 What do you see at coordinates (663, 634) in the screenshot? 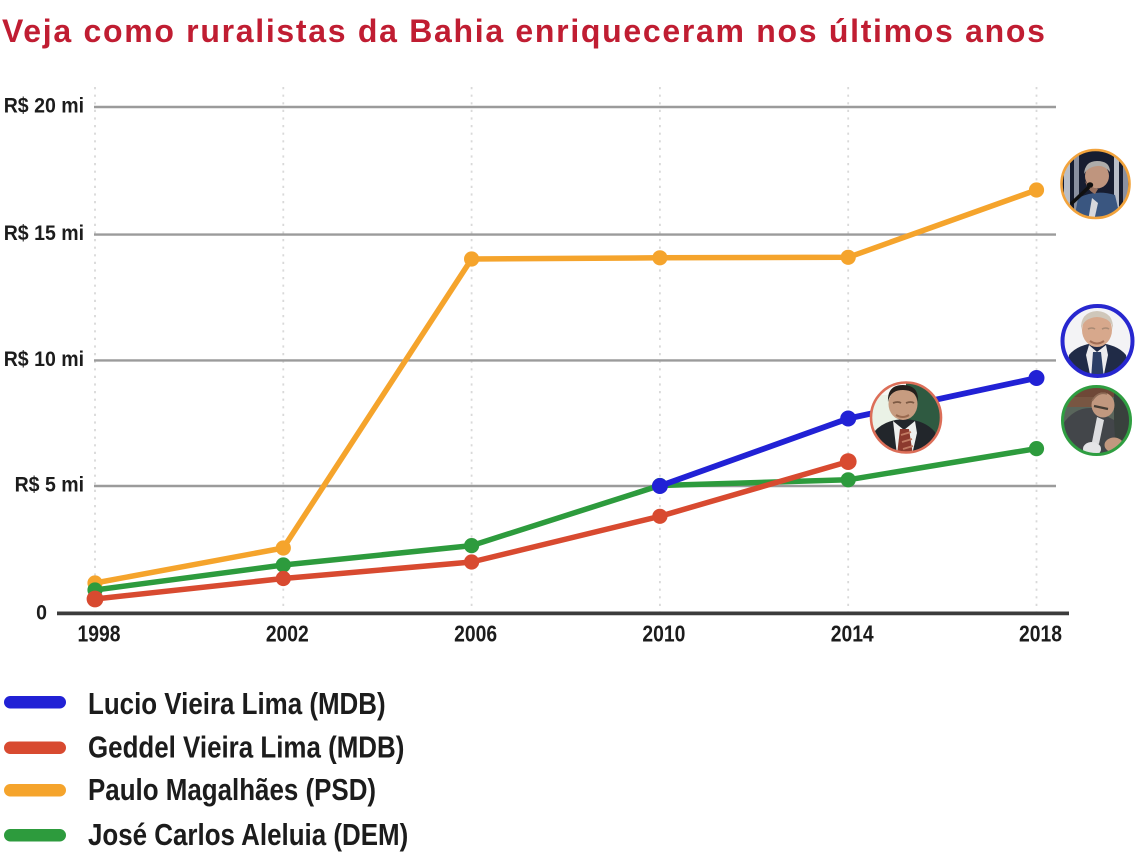
I see `svg-text: 2010` at bounding box center [663, 634].